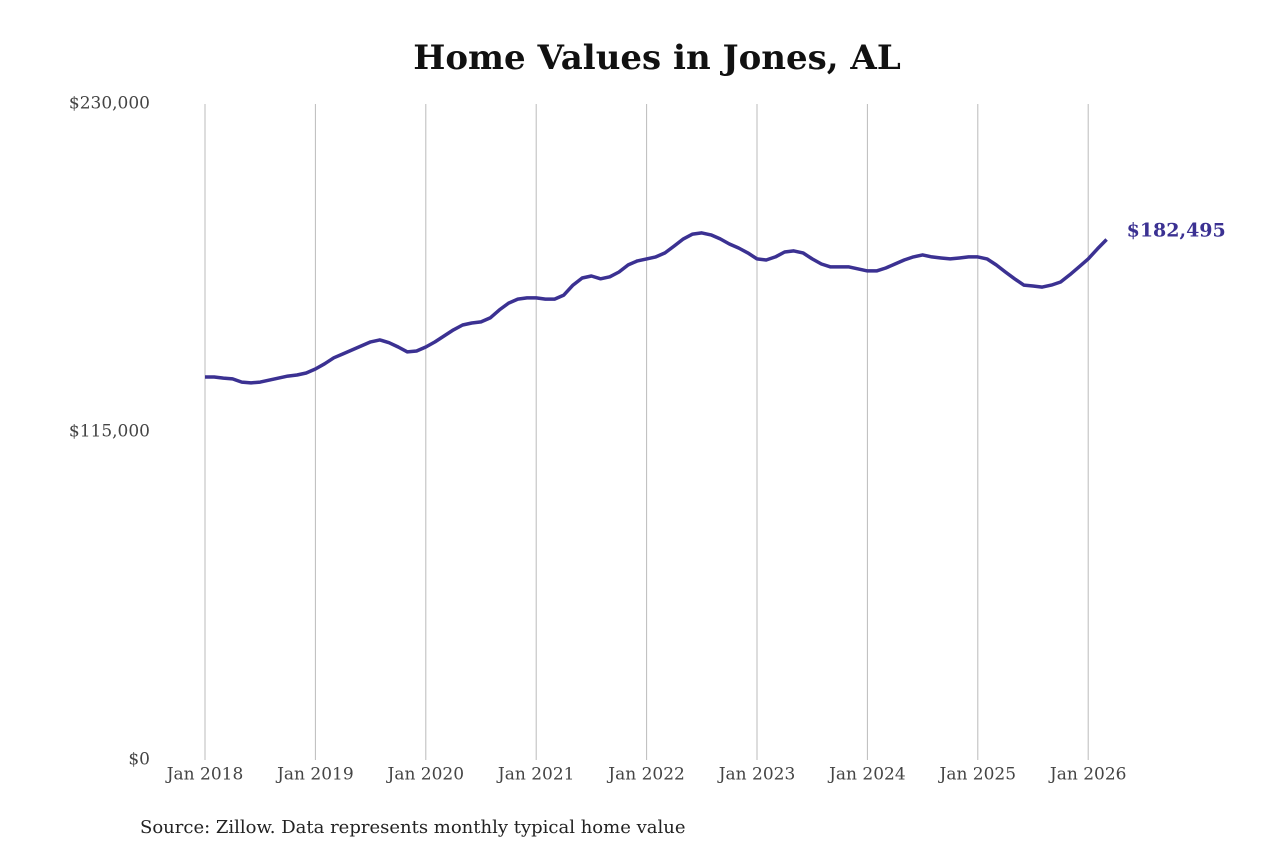 The width and height of the screenshot is (1280, 853). What do you see at coordinates (109, 432) in the screenshot?
I see `y-tick-label: $115,000` at bounding box center [109, 432].